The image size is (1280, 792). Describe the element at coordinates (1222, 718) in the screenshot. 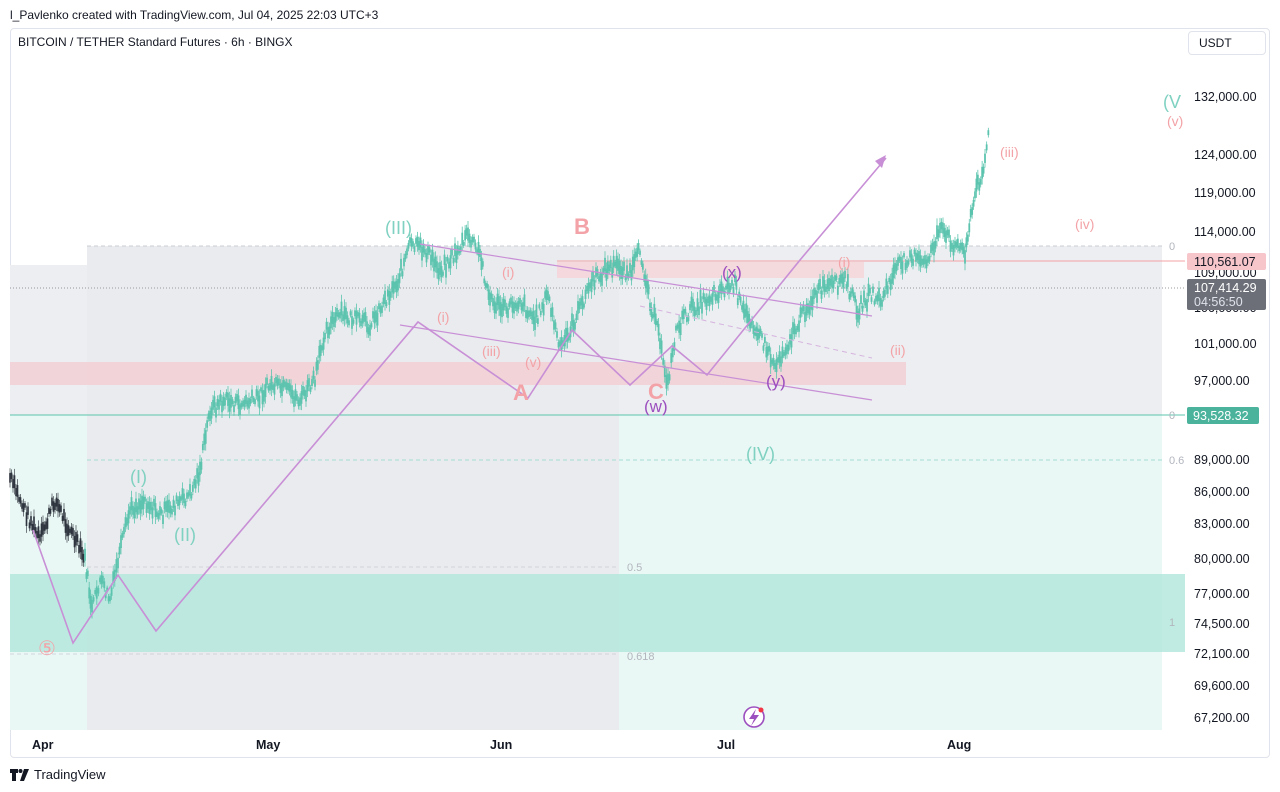

I see `y-tick-label: 67,200.00` at that location.